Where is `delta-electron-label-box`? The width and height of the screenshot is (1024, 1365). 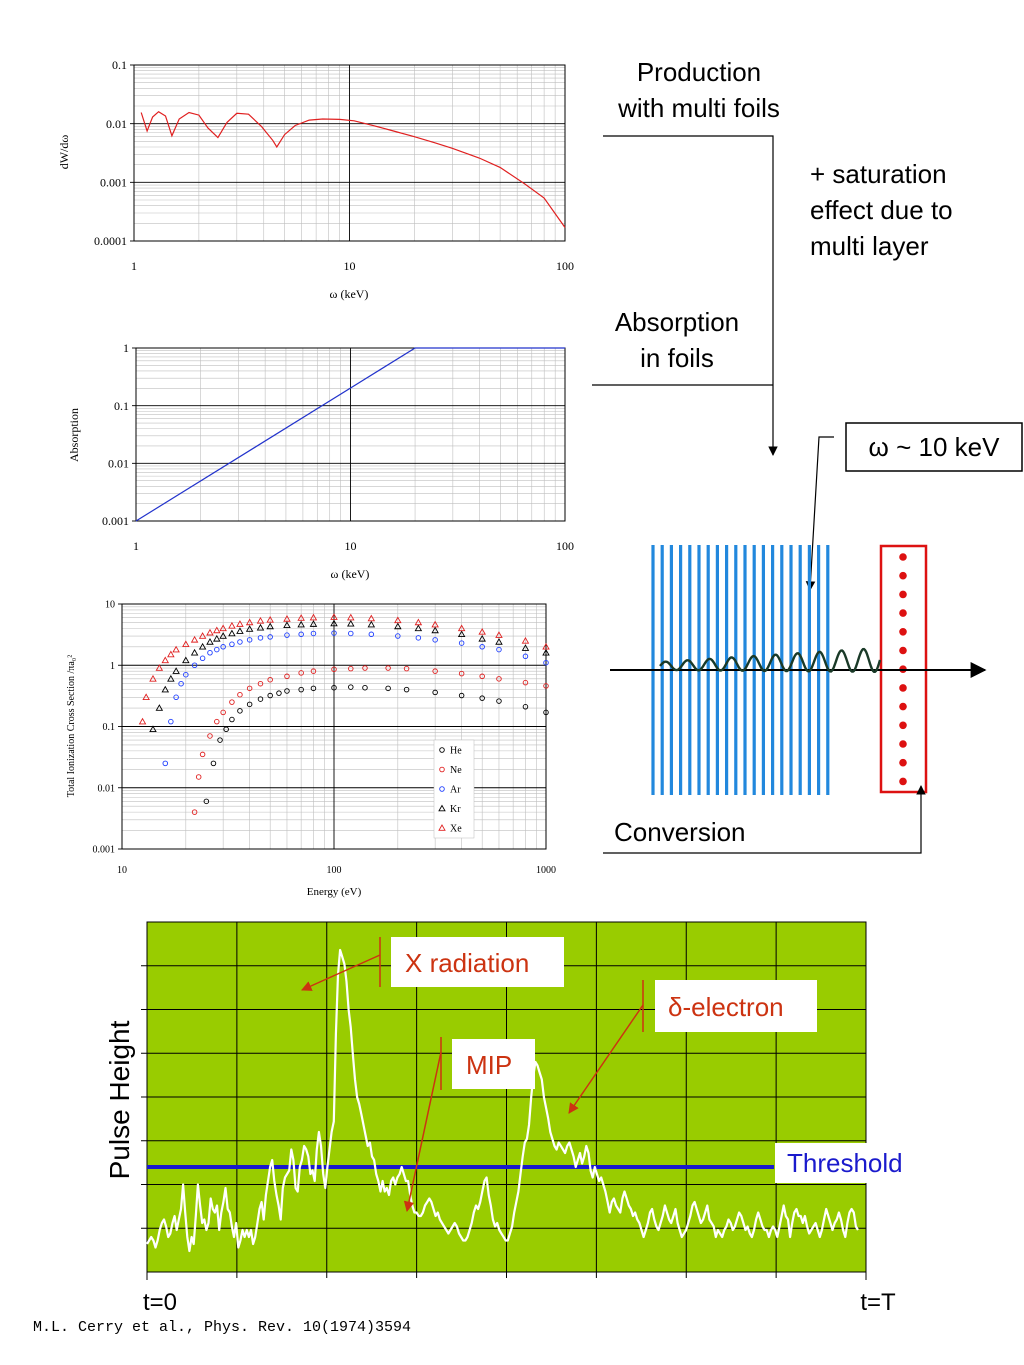
delta-electron-label-box is located at coordinates (736, 1006).